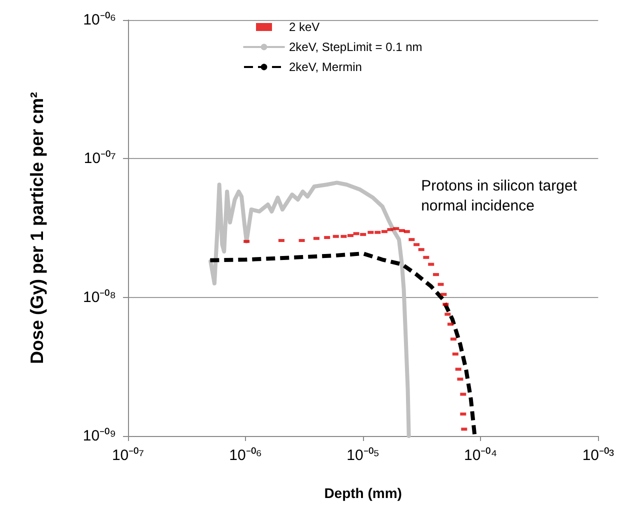 The height and width of the screenshot is (532, 625). What do you see at coordinates (355, 47) in the screenshot?
I see `legend-label: 2keV, StepLimit = 0.1 nm` at bounding box center [355, 47].